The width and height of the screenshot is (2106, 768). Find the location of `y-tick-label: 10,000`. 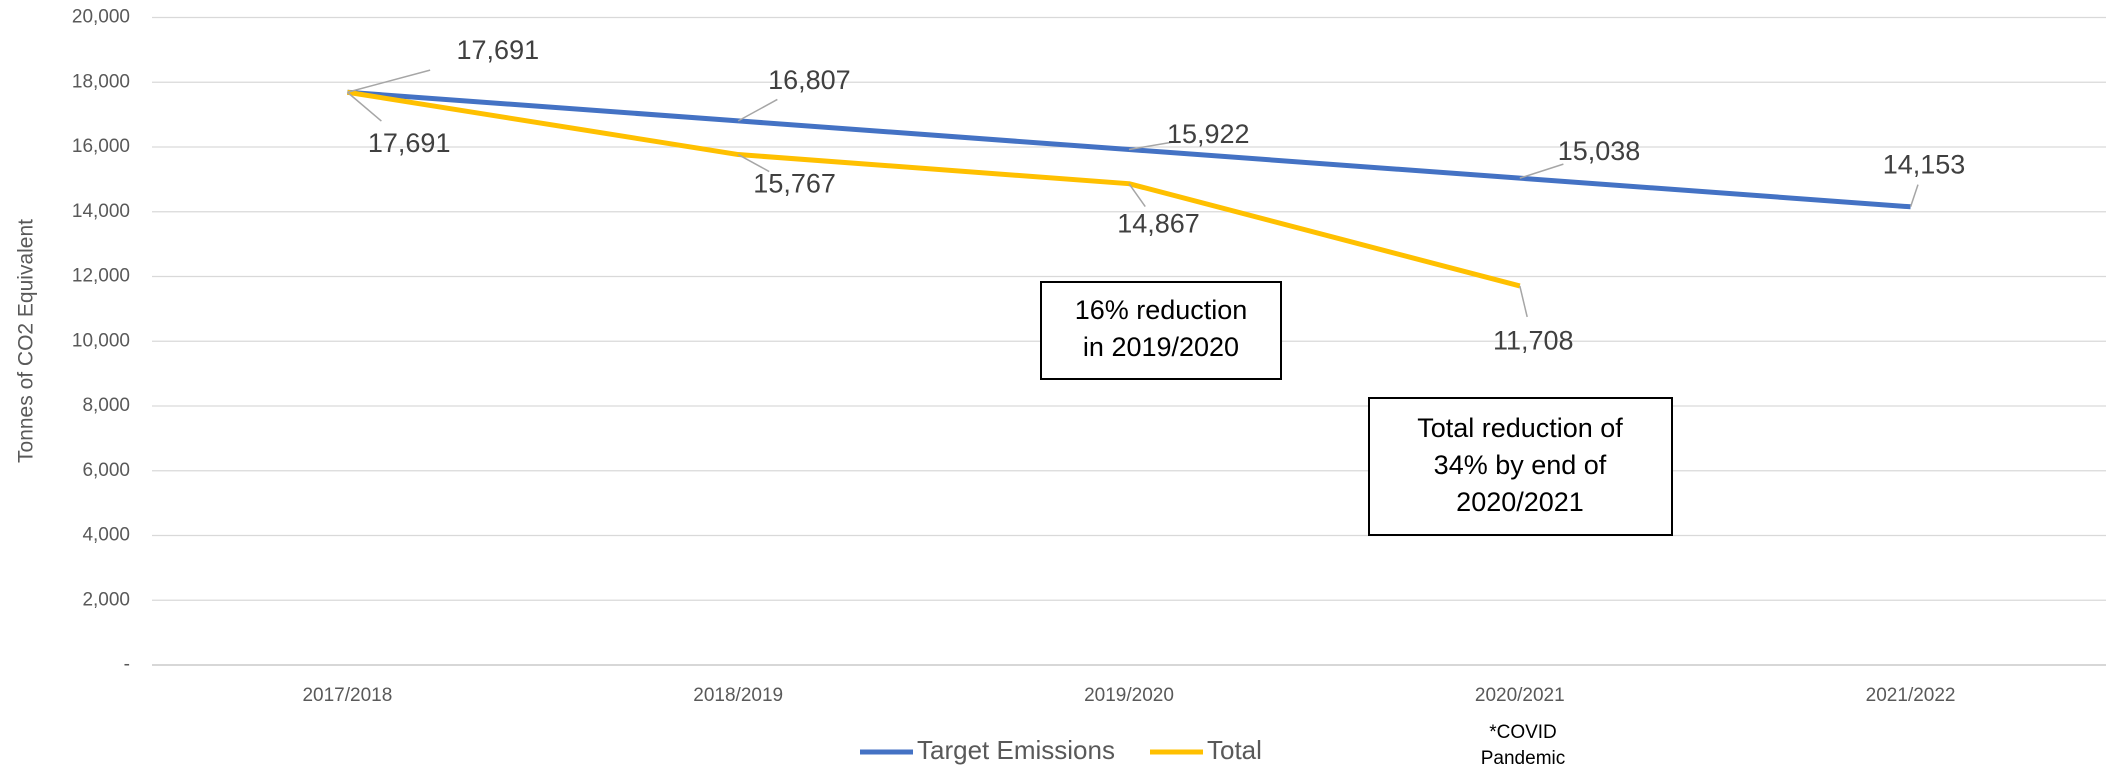

y-tick-label: 10,000 is located at coordinates (101, 340).